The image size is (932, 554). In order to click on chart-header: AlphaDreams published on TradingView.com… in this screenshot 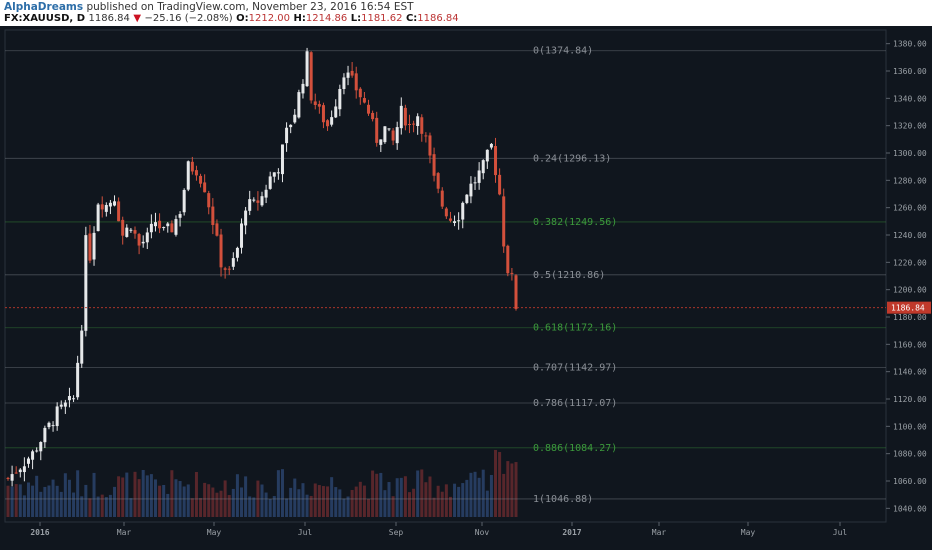, I will do `click(466, 13)`.